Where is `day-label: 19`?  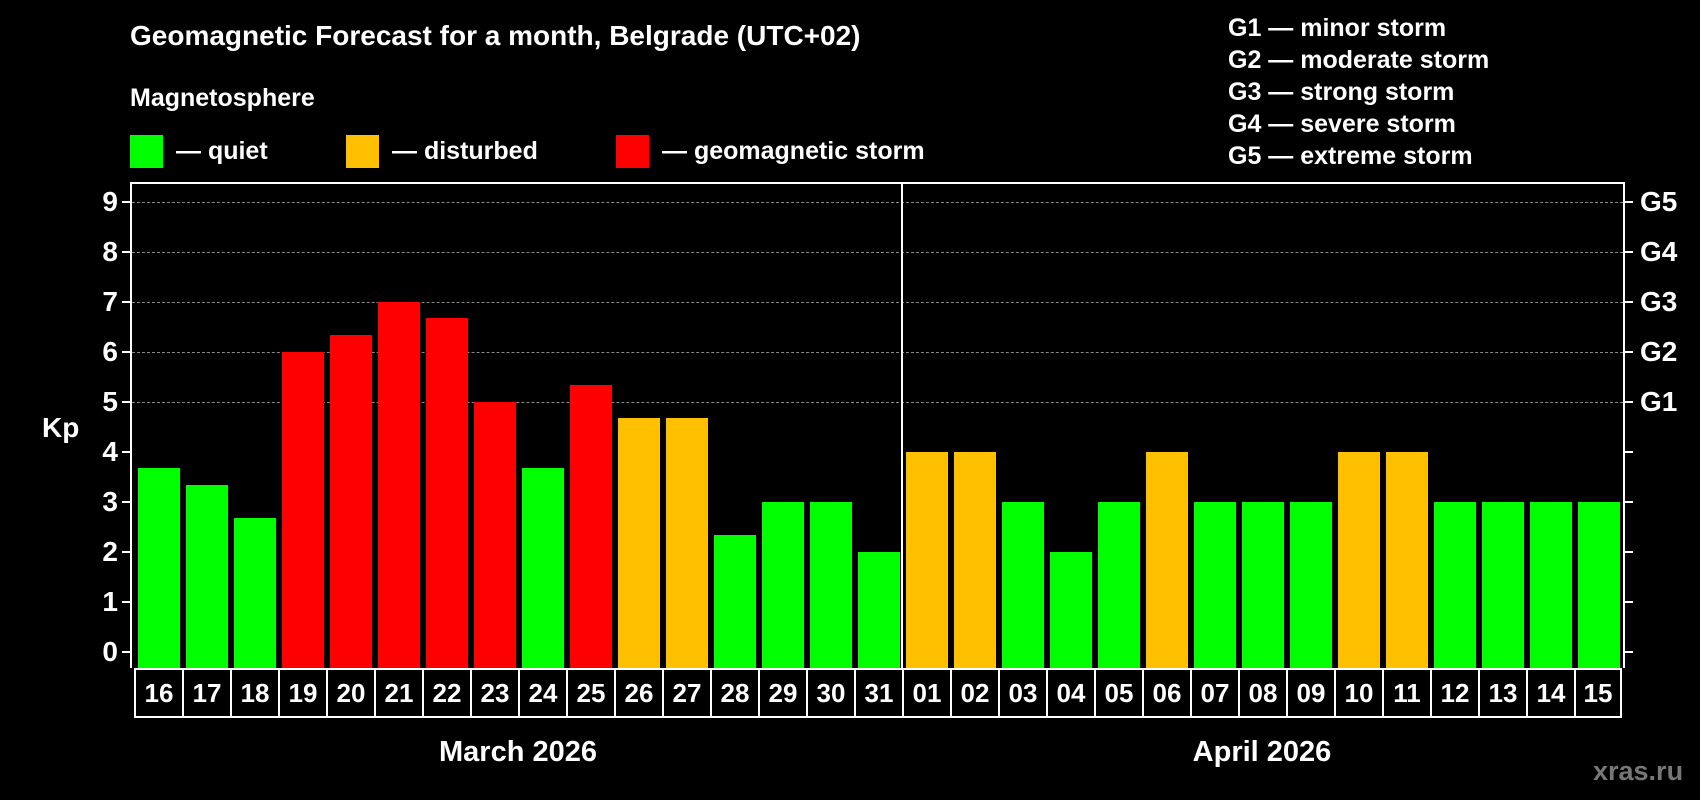
day-label: 19 is located at coordinates (302, 693).